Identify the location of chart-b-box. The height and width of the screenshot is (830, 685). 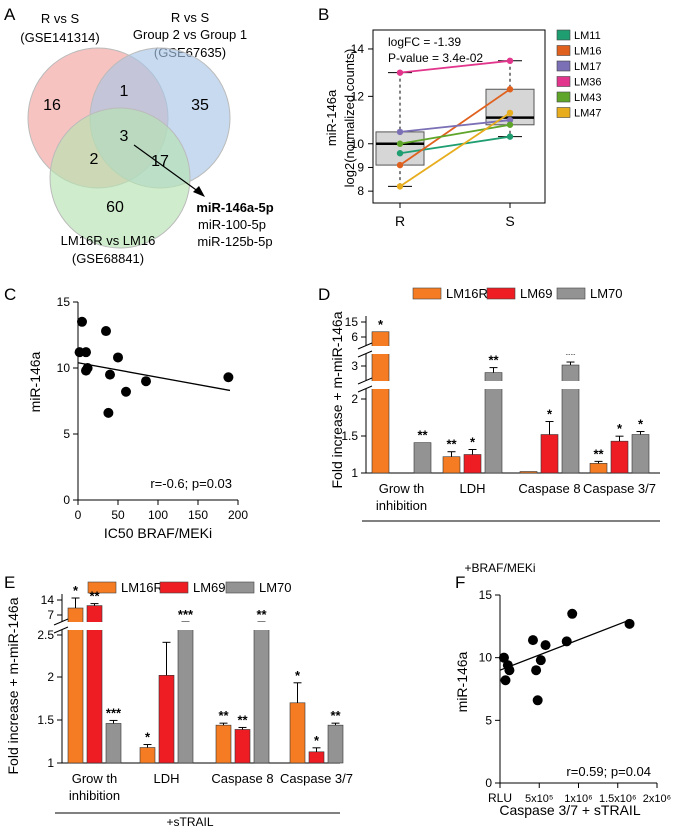
(400, 148).